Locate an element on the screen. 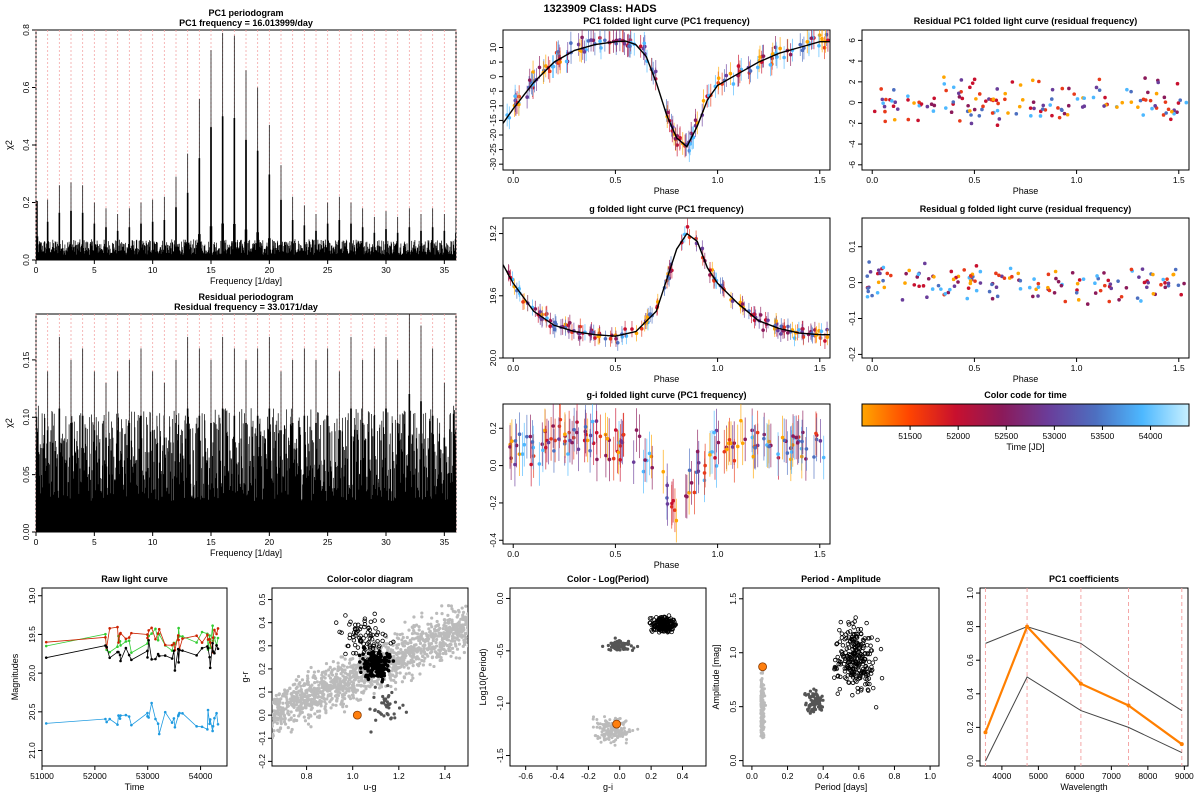 The image size is (1200, 800). pc1_coefficients-ytick-label: 0.0 is located at coordinates (970, 761).